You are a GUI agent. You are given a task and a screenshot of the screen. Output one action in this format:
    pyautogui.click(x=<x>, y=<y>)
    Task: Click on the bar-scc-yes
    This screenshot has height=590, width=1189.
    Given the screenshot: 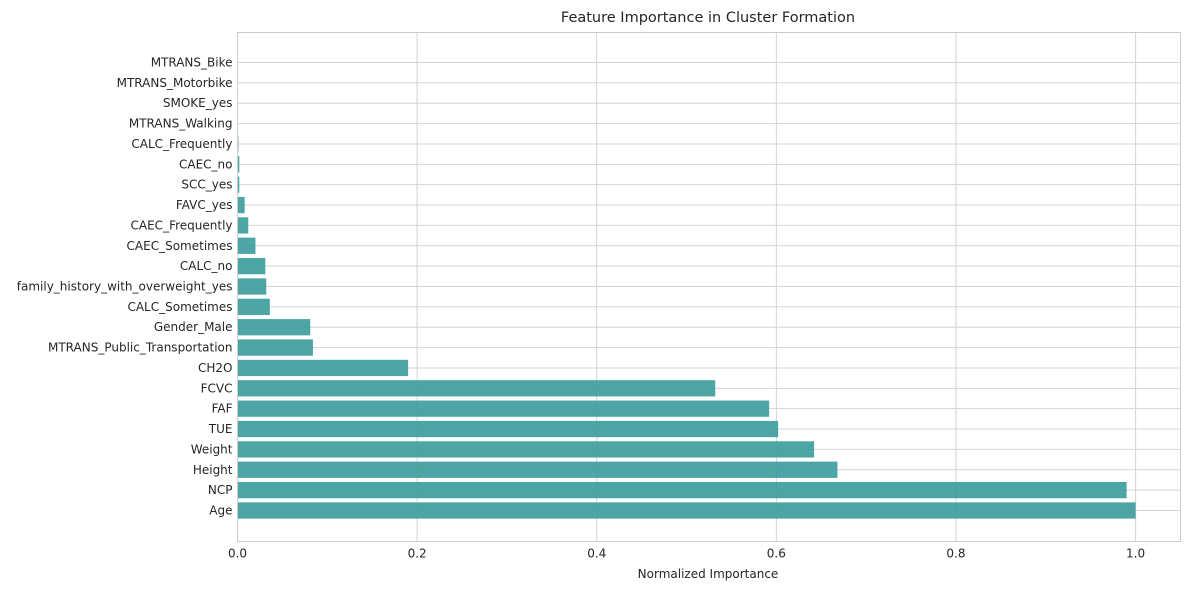 What is the action you would take?
    pyautogui.click(x=238, y=184)
    